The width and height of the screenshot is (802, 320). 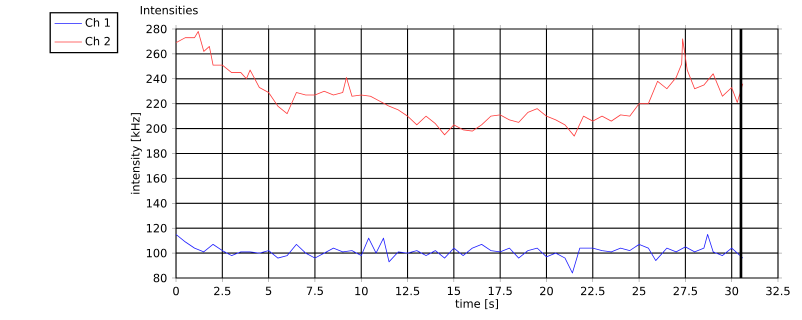 I want to click on y-tick-label: 240, so click(x=156, y=79).